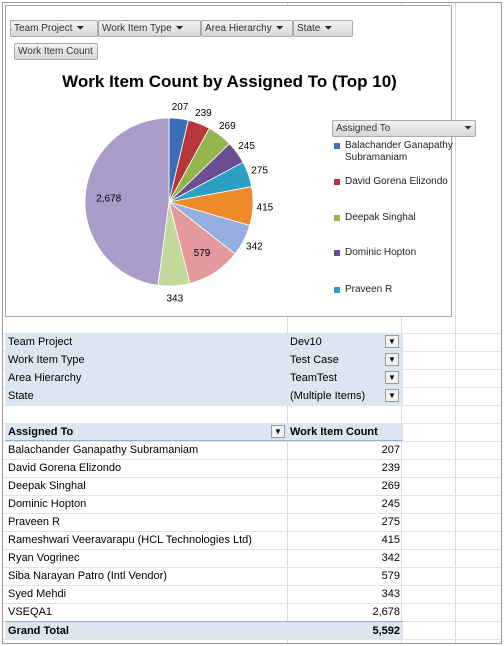 The height and width of the screenshot is (646, 504). I want to click on chart-filter-work-item-type: Work Item Type ⏷, so click(149, 28).